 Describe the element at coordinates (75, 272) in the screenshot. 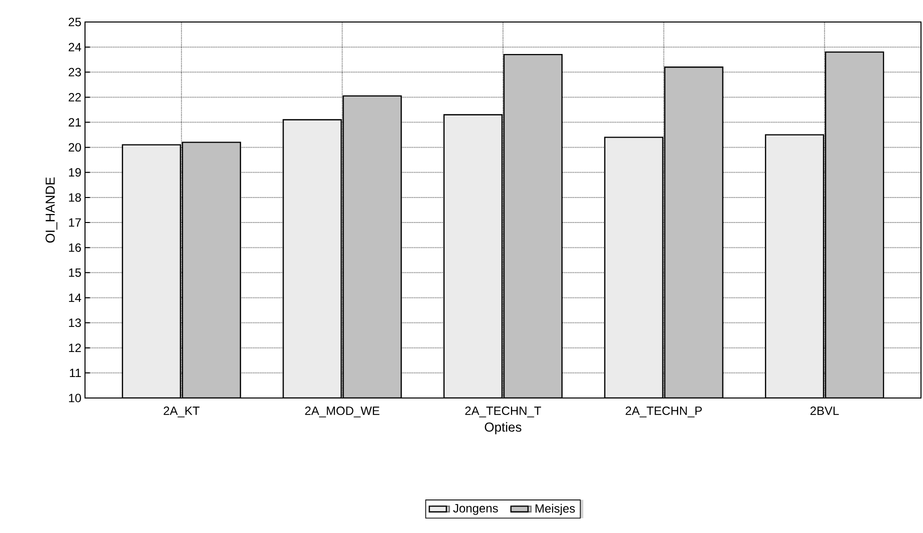

I see `y-tick-label: 15` at that location.